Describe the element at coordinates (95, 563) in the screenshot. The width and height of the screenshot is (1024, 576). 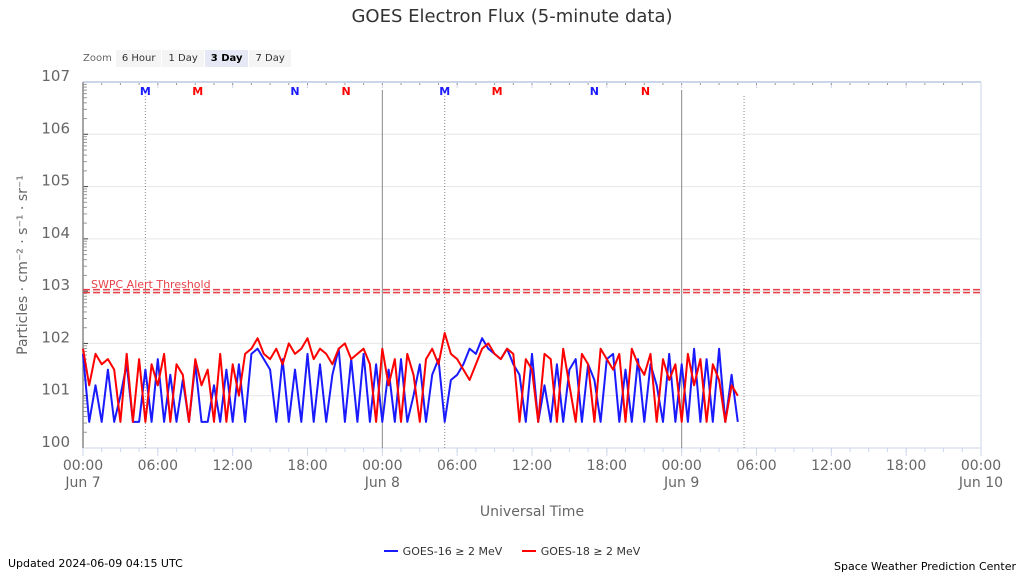
I see `updated-timestamp: Updated 2024-06-09 04:15 UTC` at that location.